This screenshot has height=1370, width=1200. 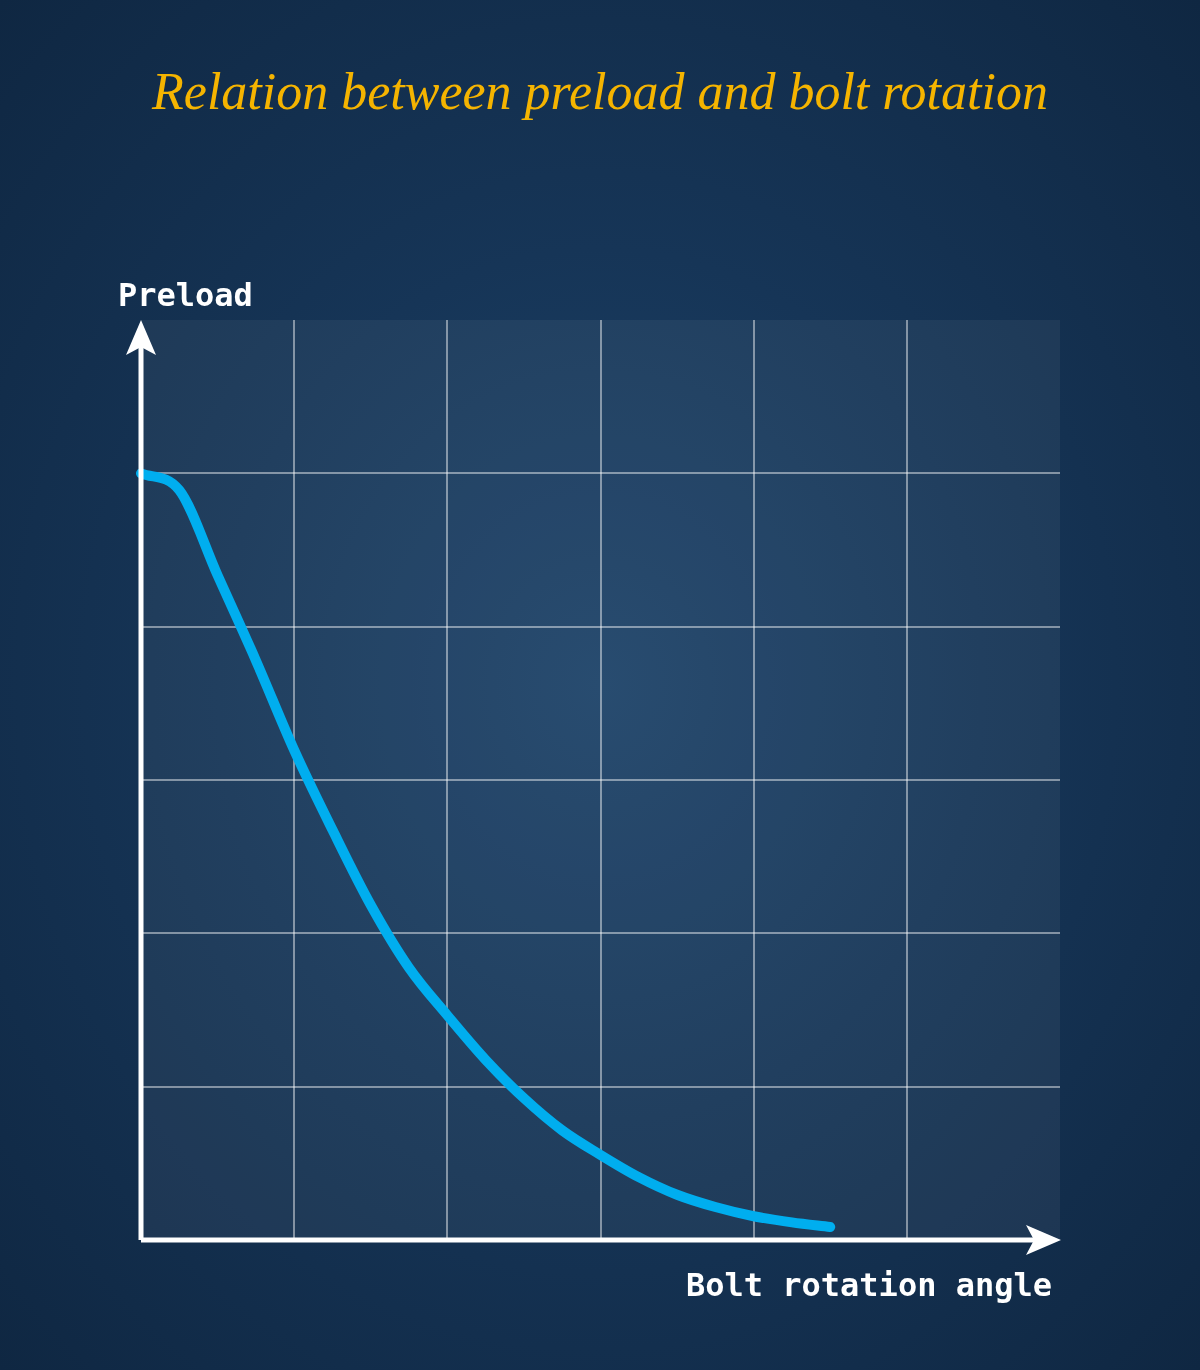 What do you see at coordinates (599, 91) in the screenshot?
I see `chart-title: Relation between preload and bolt rotation` at bounding box center [599, 91].